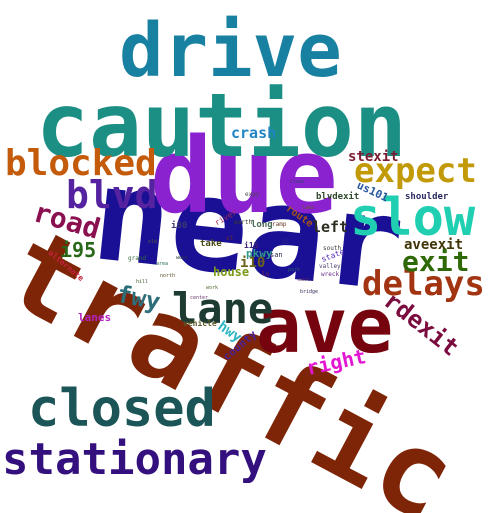 This screenshot has width=500, height=513. Describe the element at coordinates (200, 323) in the screenshot. I see `word-vehicle: vehicle` at that location.